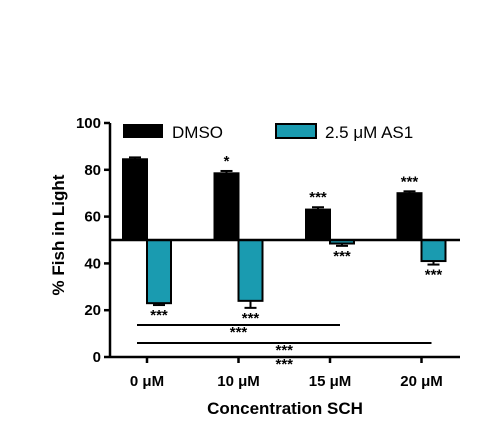 The image size is (477, 431). What do you see at coordinates (143, 131) in the screenshot?
I see `legend-swatch-dmso` at bounding box center [143, 131].